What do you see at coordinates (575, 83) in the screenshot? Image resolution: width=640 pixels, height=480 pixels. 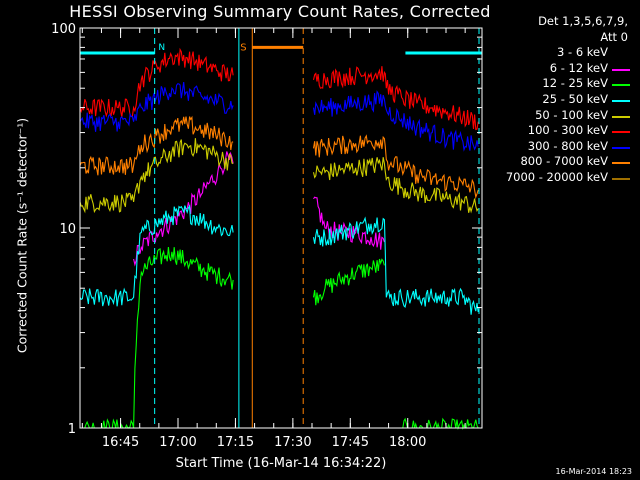 I see `legend-label: 12 - 25 keV` at bounding box center [575, 83].